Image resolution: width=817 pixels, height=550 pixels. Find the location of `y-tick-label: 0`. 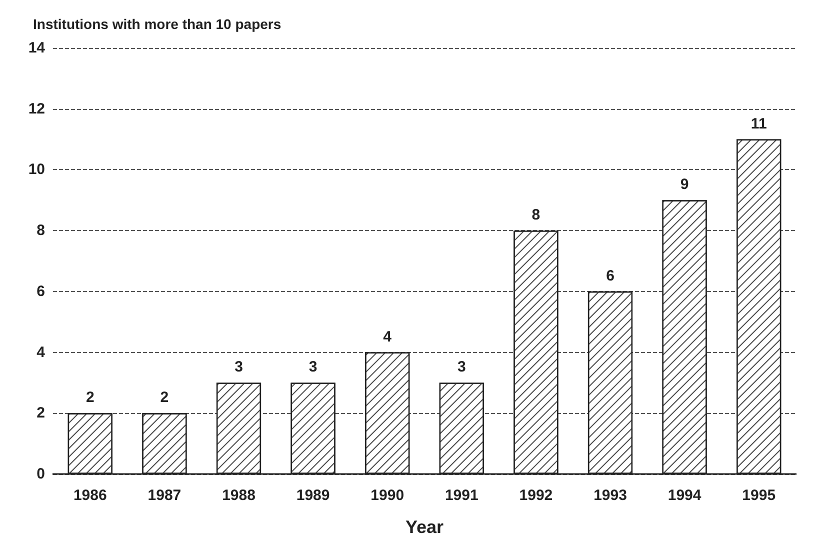

y-tick-label: 0 is located at coordinates (40, 474).